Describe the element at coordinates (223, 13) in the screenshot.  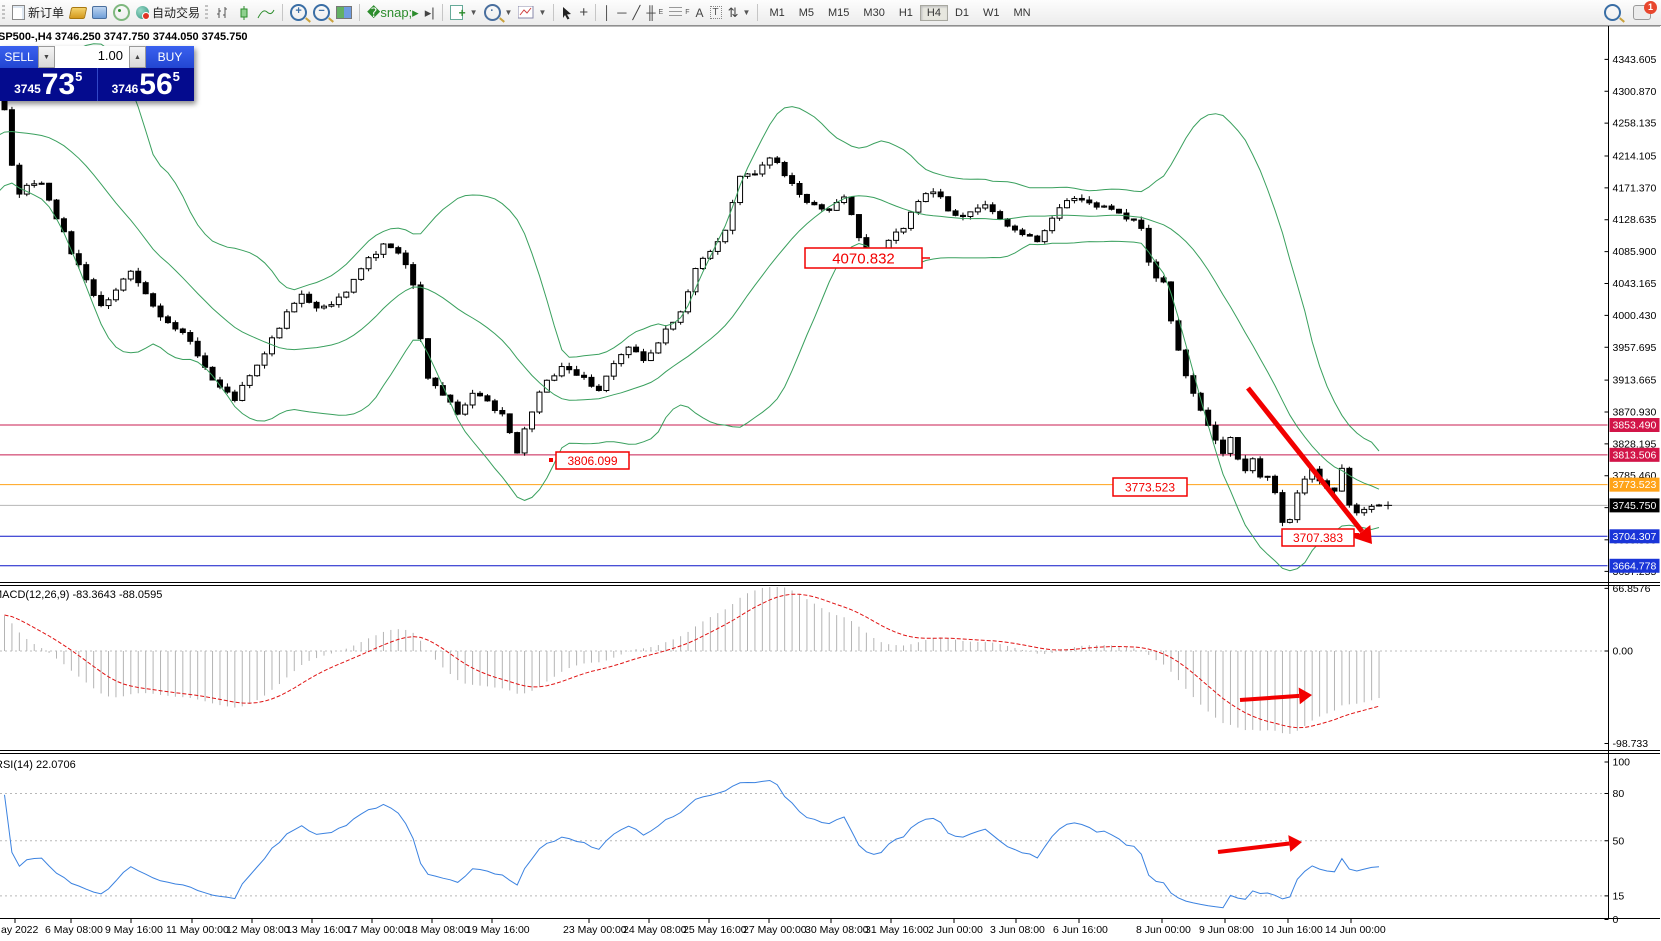
I see `bar-chart-mode-button` at that location.